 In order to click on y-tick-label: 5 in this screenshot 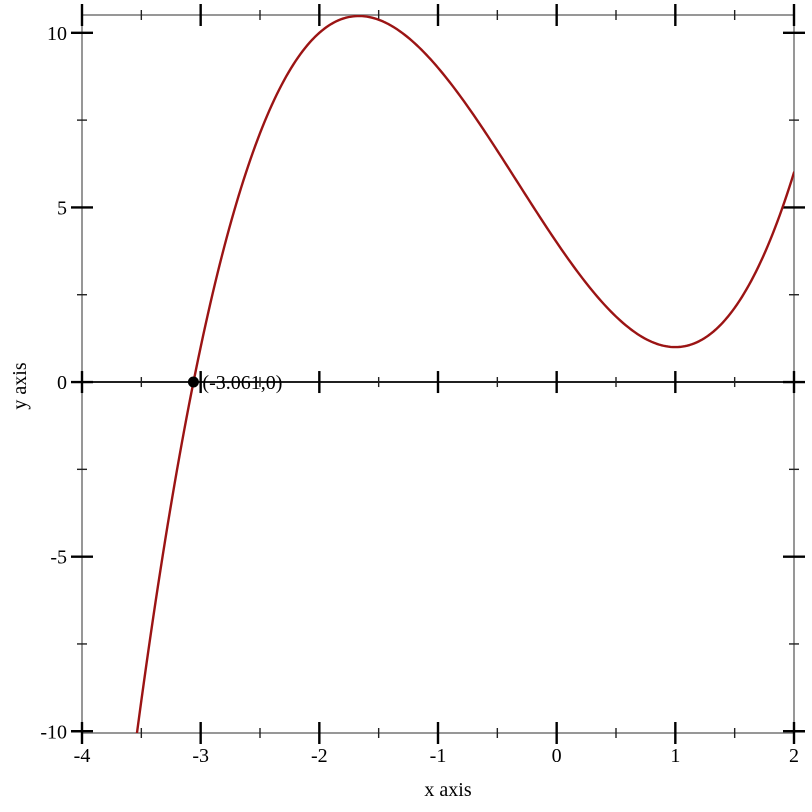, I will do `click(62, 208)`.